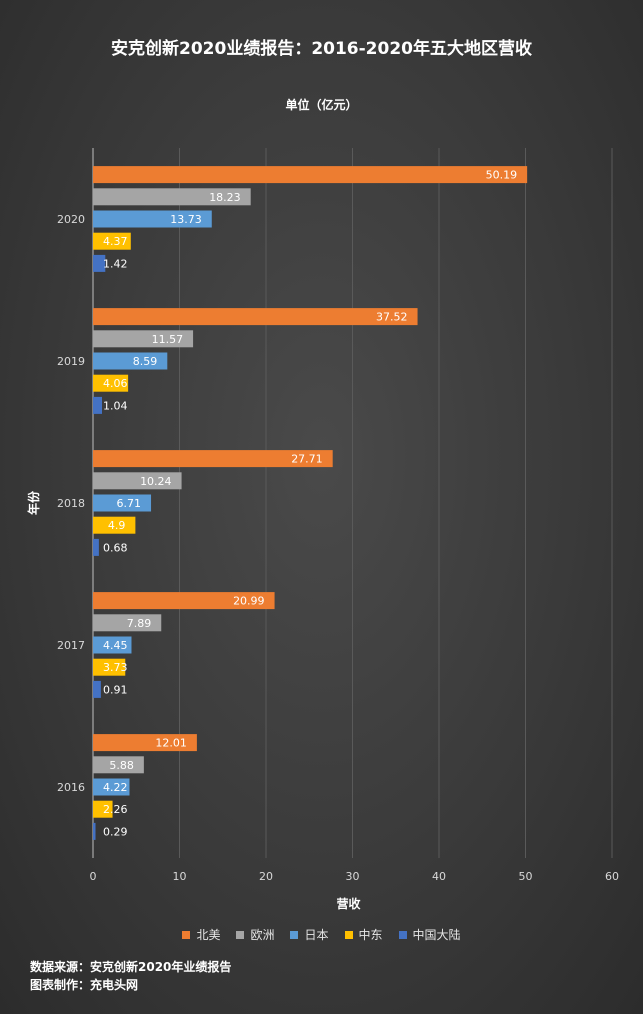 The image size is (643, 1014). What do you see at coordinates (225, 197) in the screenshot?
I see `data-label: 18.23` at bounding box center [225, 197].